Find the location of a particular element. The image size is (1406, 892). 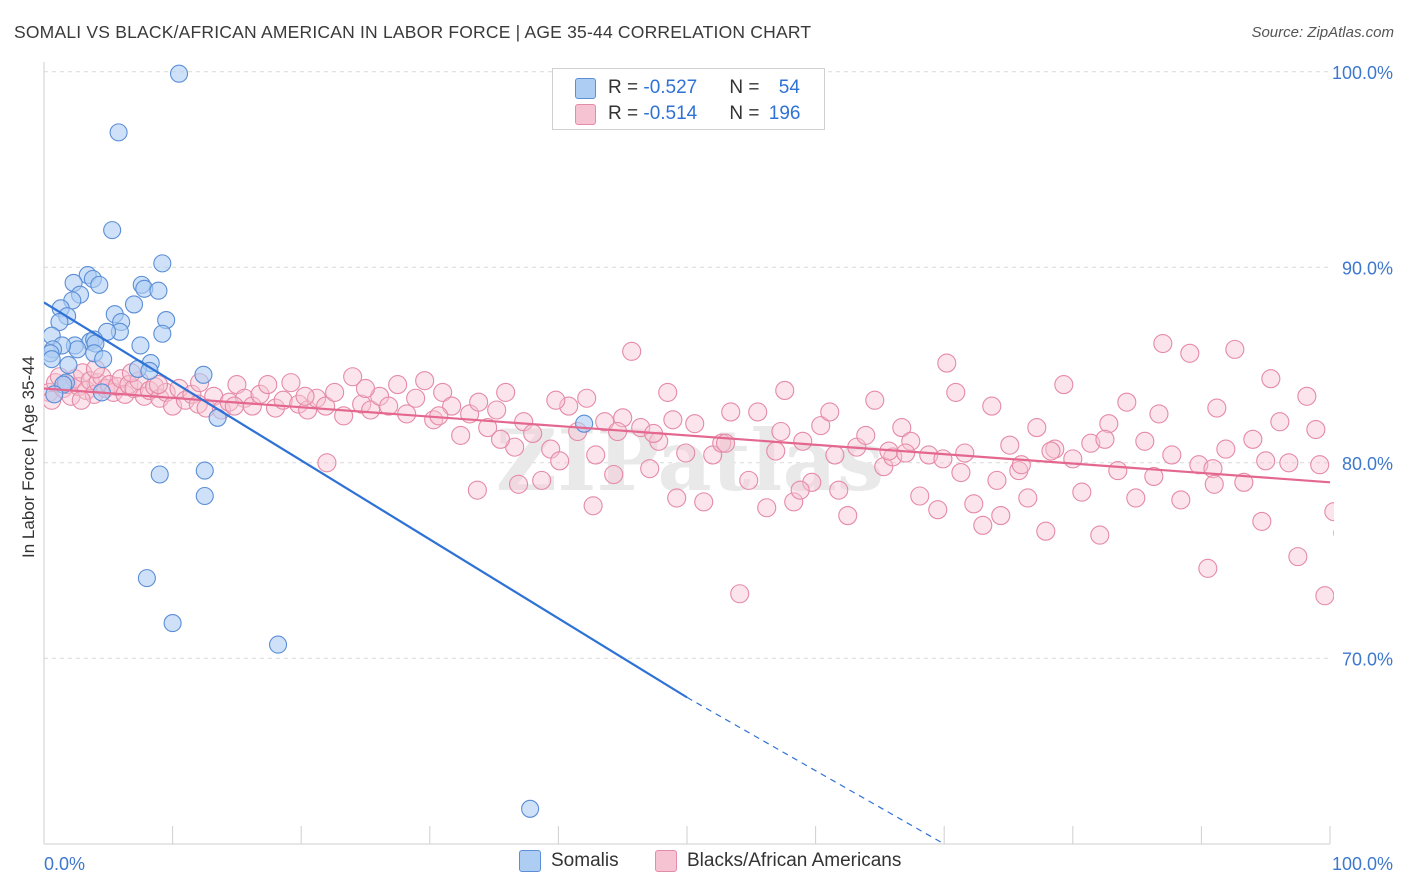

legend-n-value: 196 is located at coordinates (784, 113).